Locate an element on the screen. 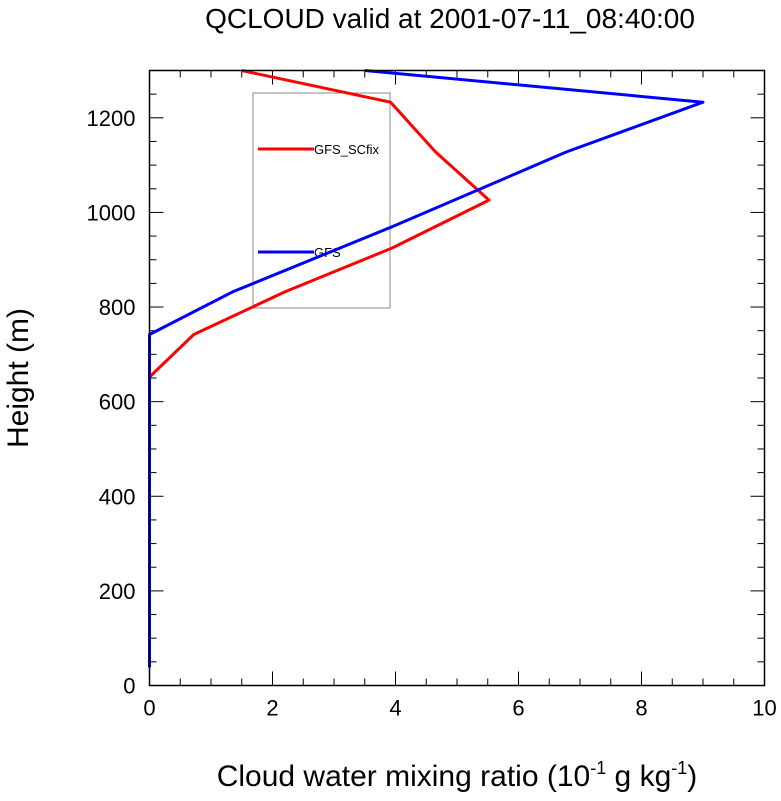 The height and width of the screenshot is (801, 781). x-tick-label: 6 is located at coordinates (518, 708).